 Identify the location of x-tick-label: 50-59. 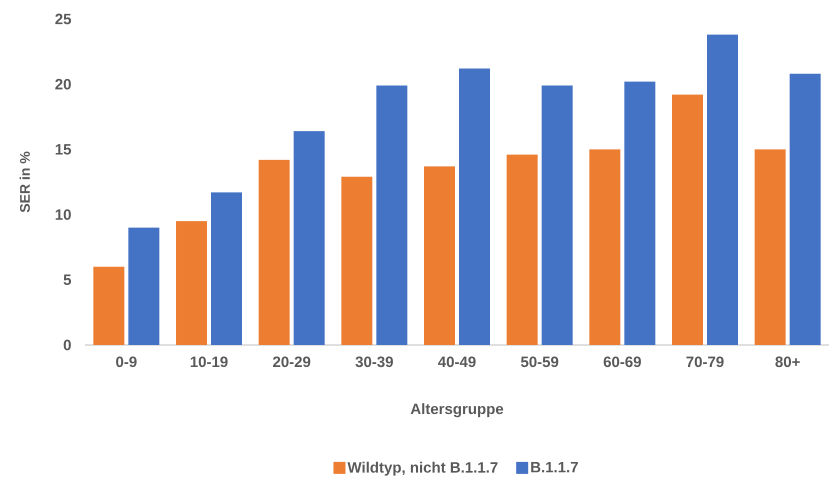
(539, 362).